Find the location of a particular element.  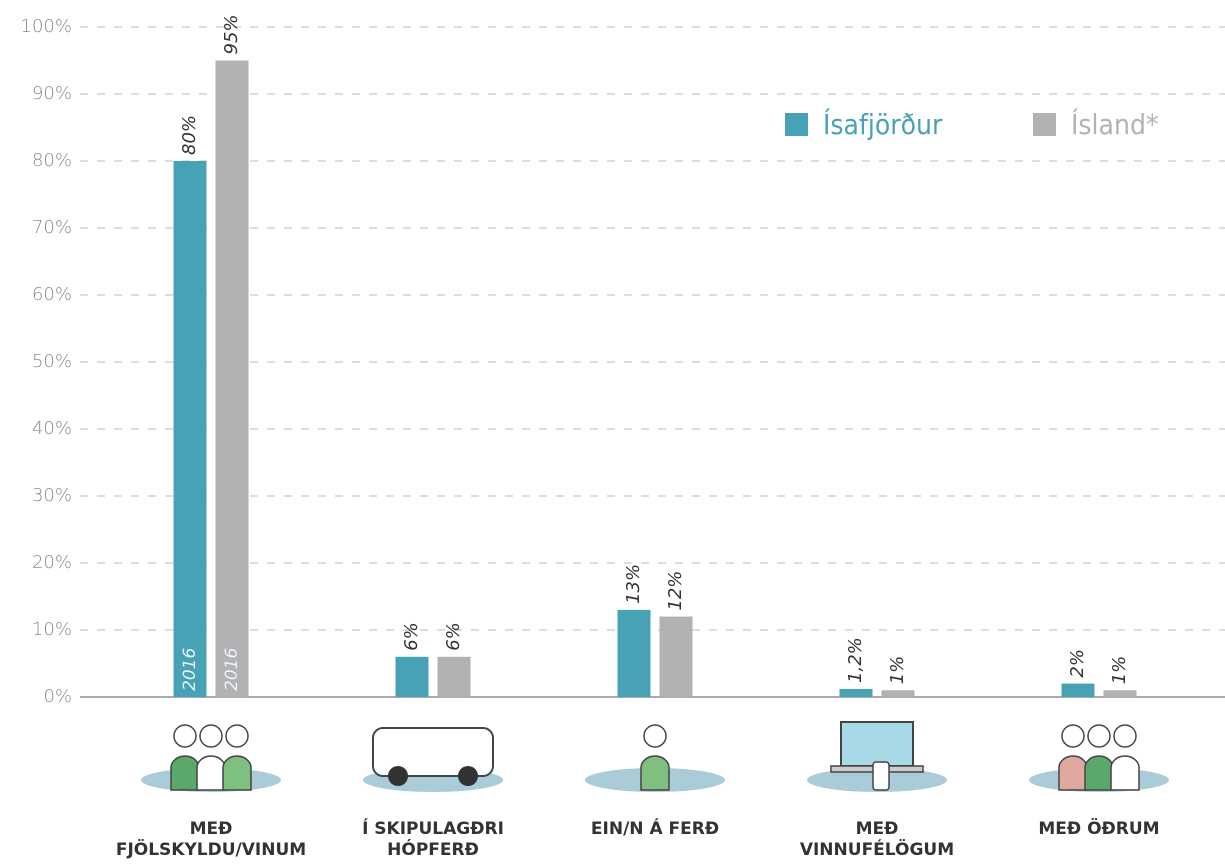

value-label: 2% is located at coordinates (1077, 663).